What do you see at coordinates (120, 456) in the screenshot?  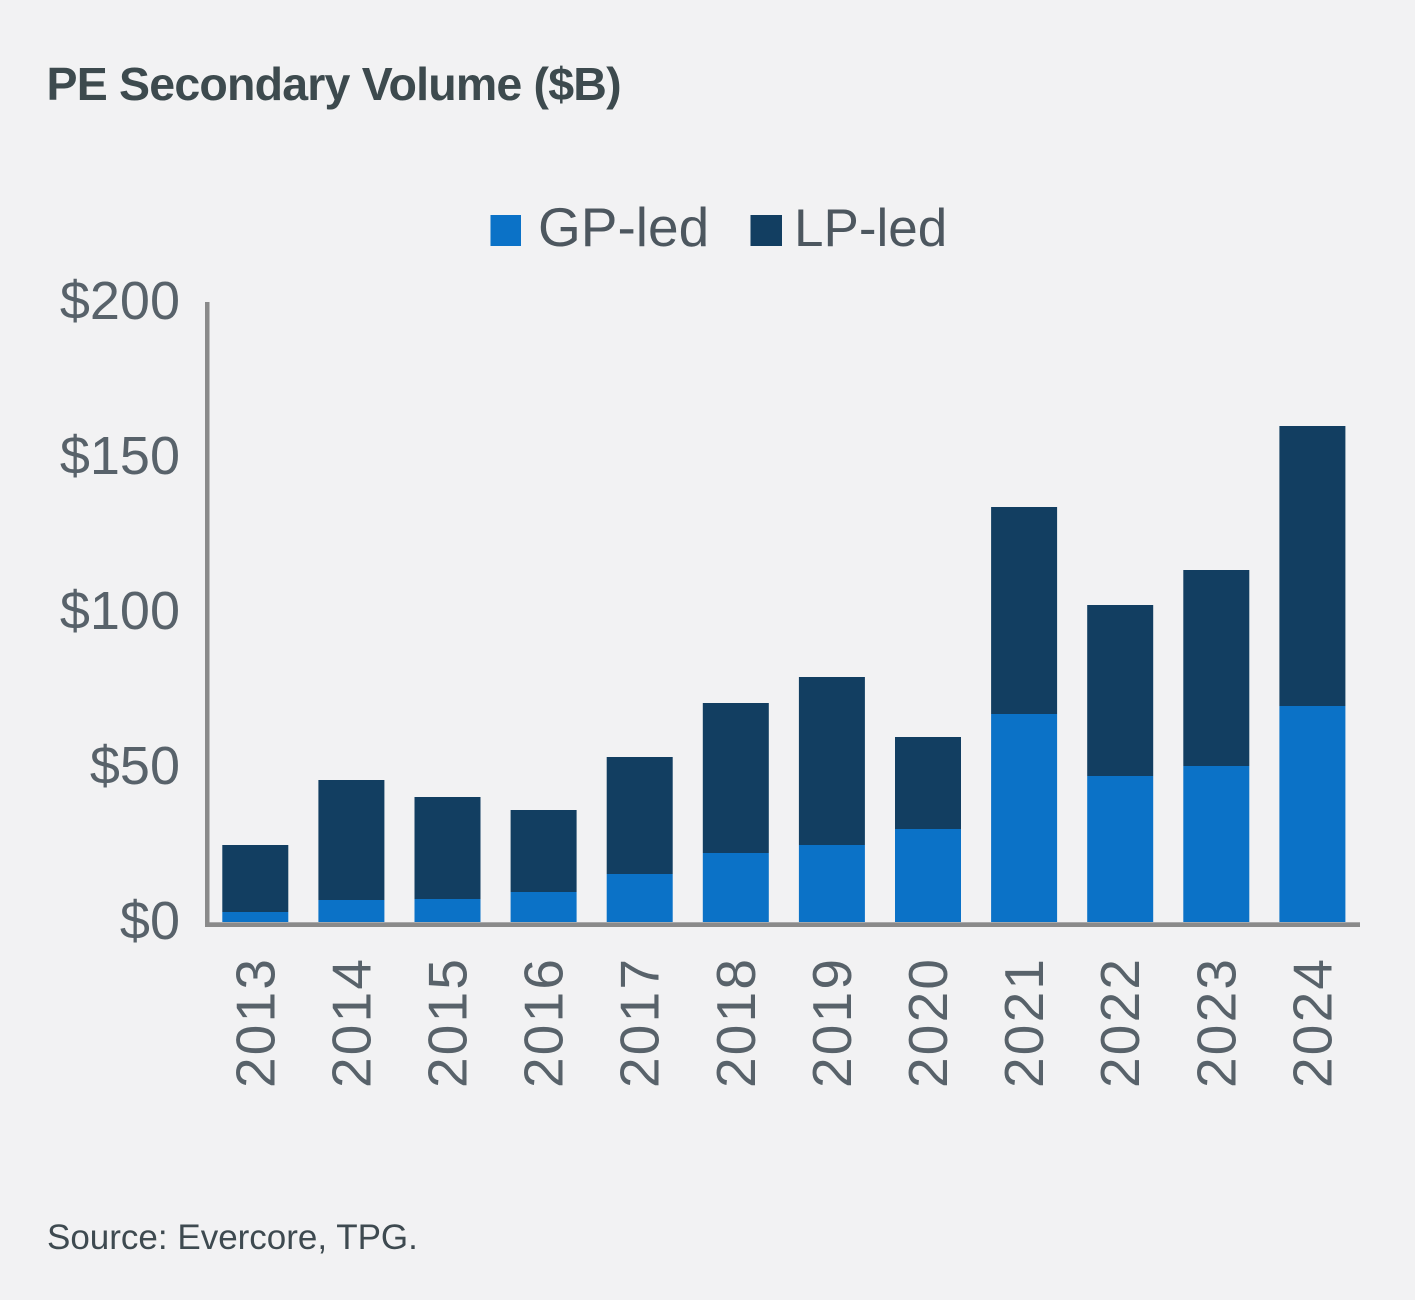 I see `svg-text: $150` at bounding box center [120, 456].